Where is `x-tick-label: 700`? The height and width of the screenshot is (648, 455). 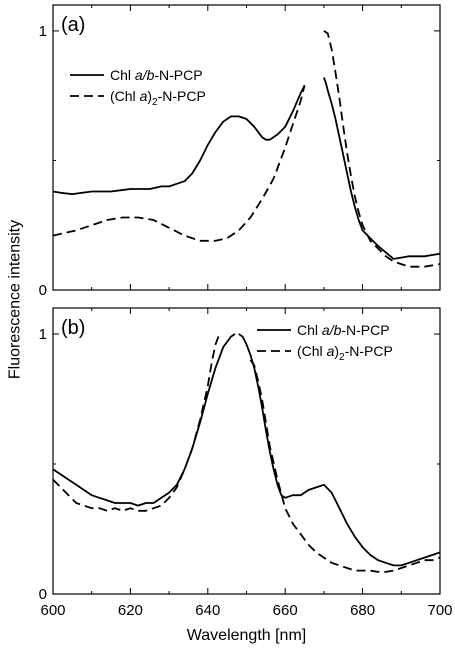 x-tick-label: 700 is located at coordinates (439, 610).